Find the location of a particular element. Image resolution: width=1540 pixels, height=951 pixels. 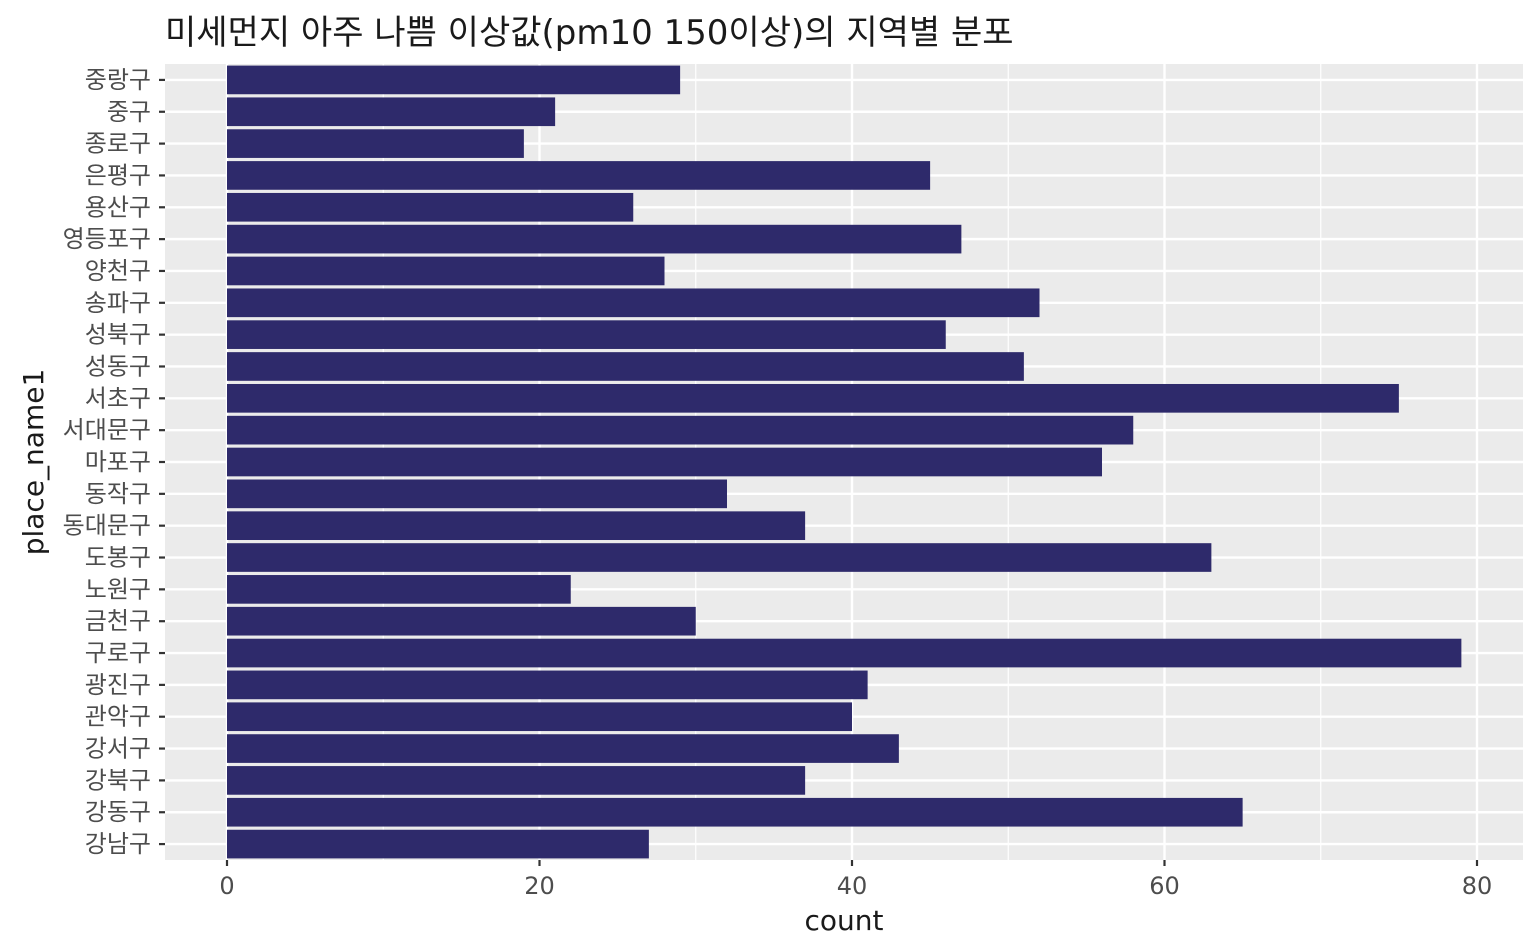

y-tick-label: 강남구 is located at coordinates (118, 844).